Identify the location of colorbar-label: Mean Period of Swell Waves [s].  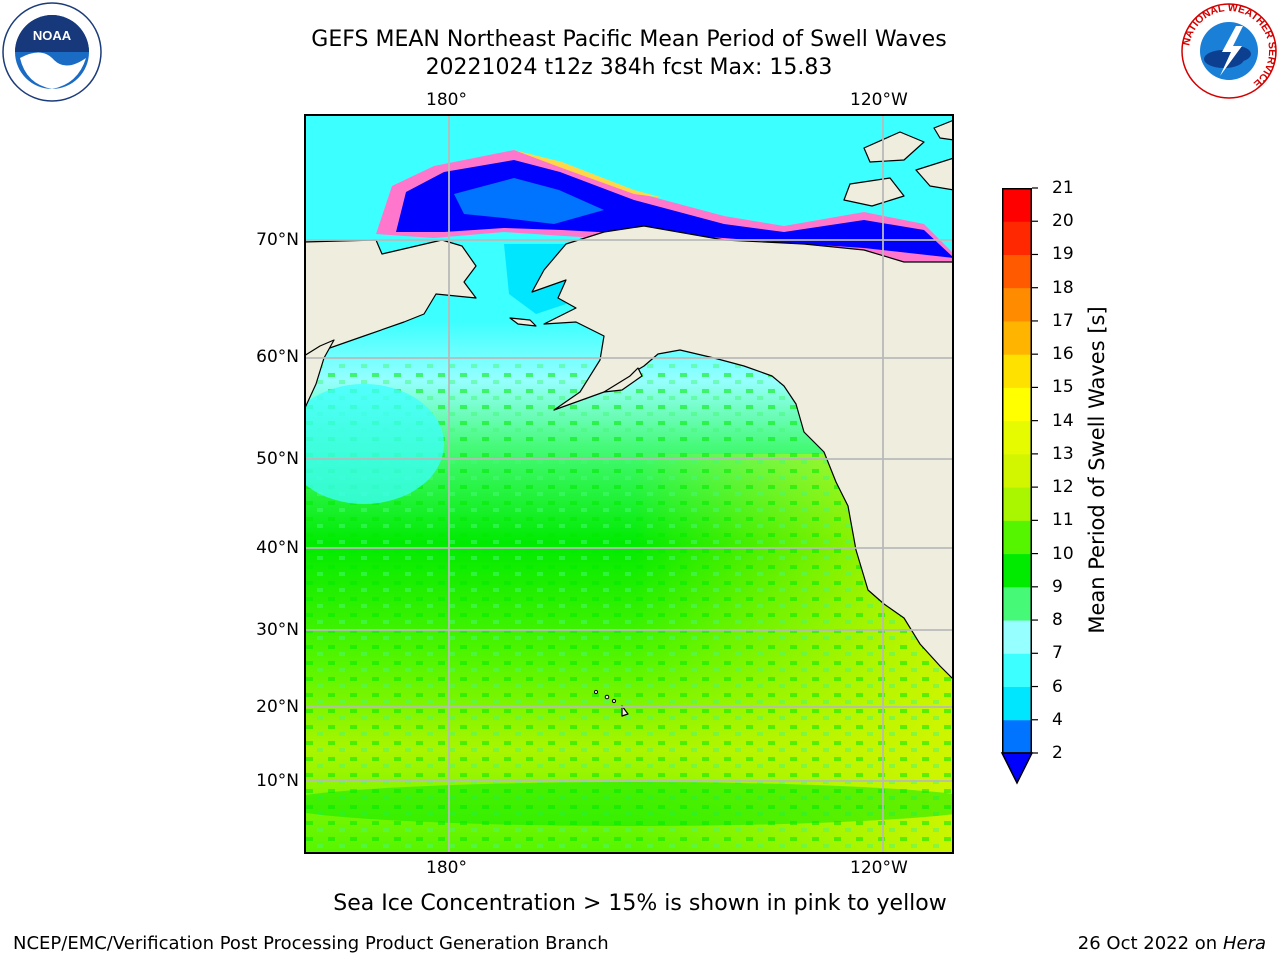
(1097, 470).